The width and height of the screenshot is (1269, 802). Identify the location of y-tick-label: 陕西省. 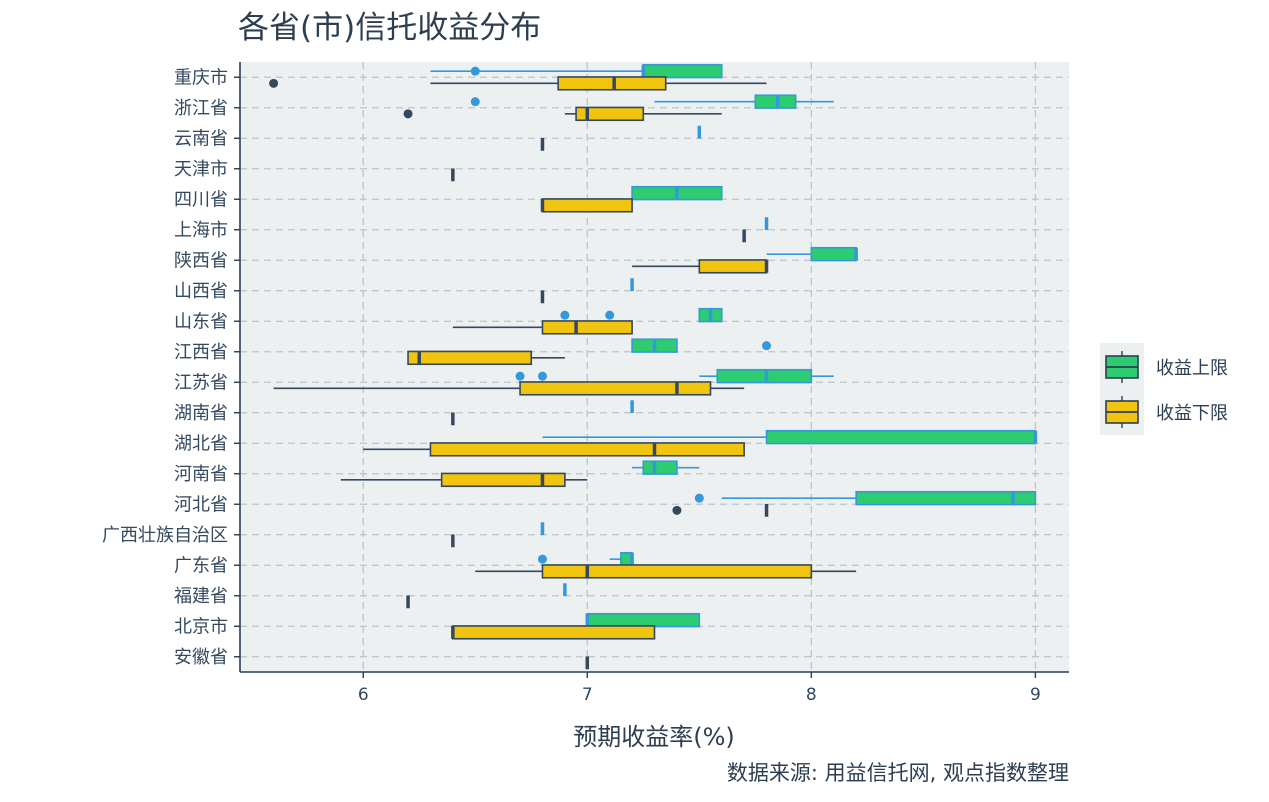
(201, 260).